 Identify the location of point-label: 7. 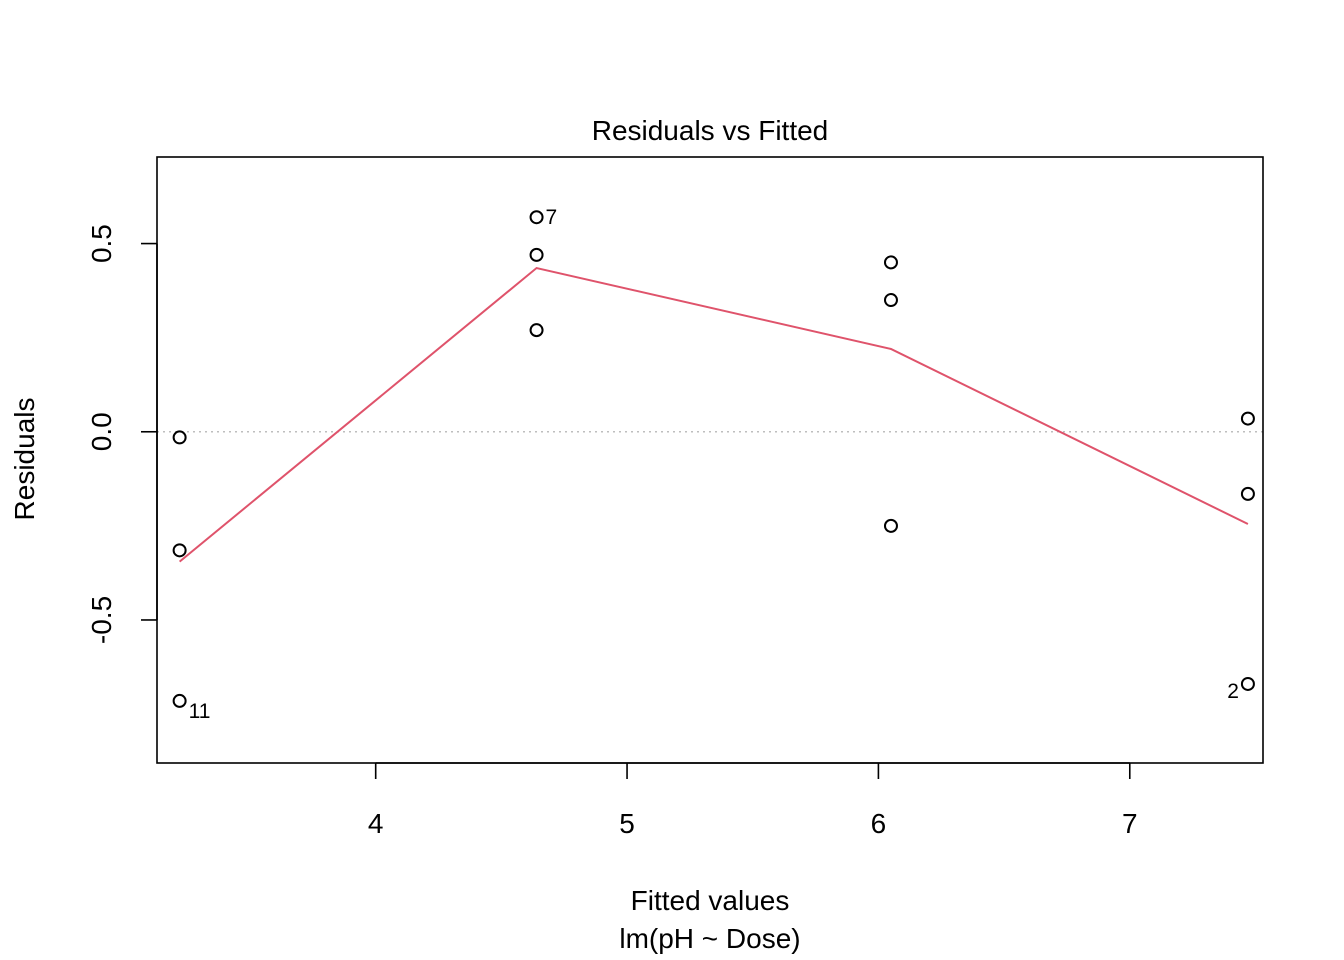
(552, 217).